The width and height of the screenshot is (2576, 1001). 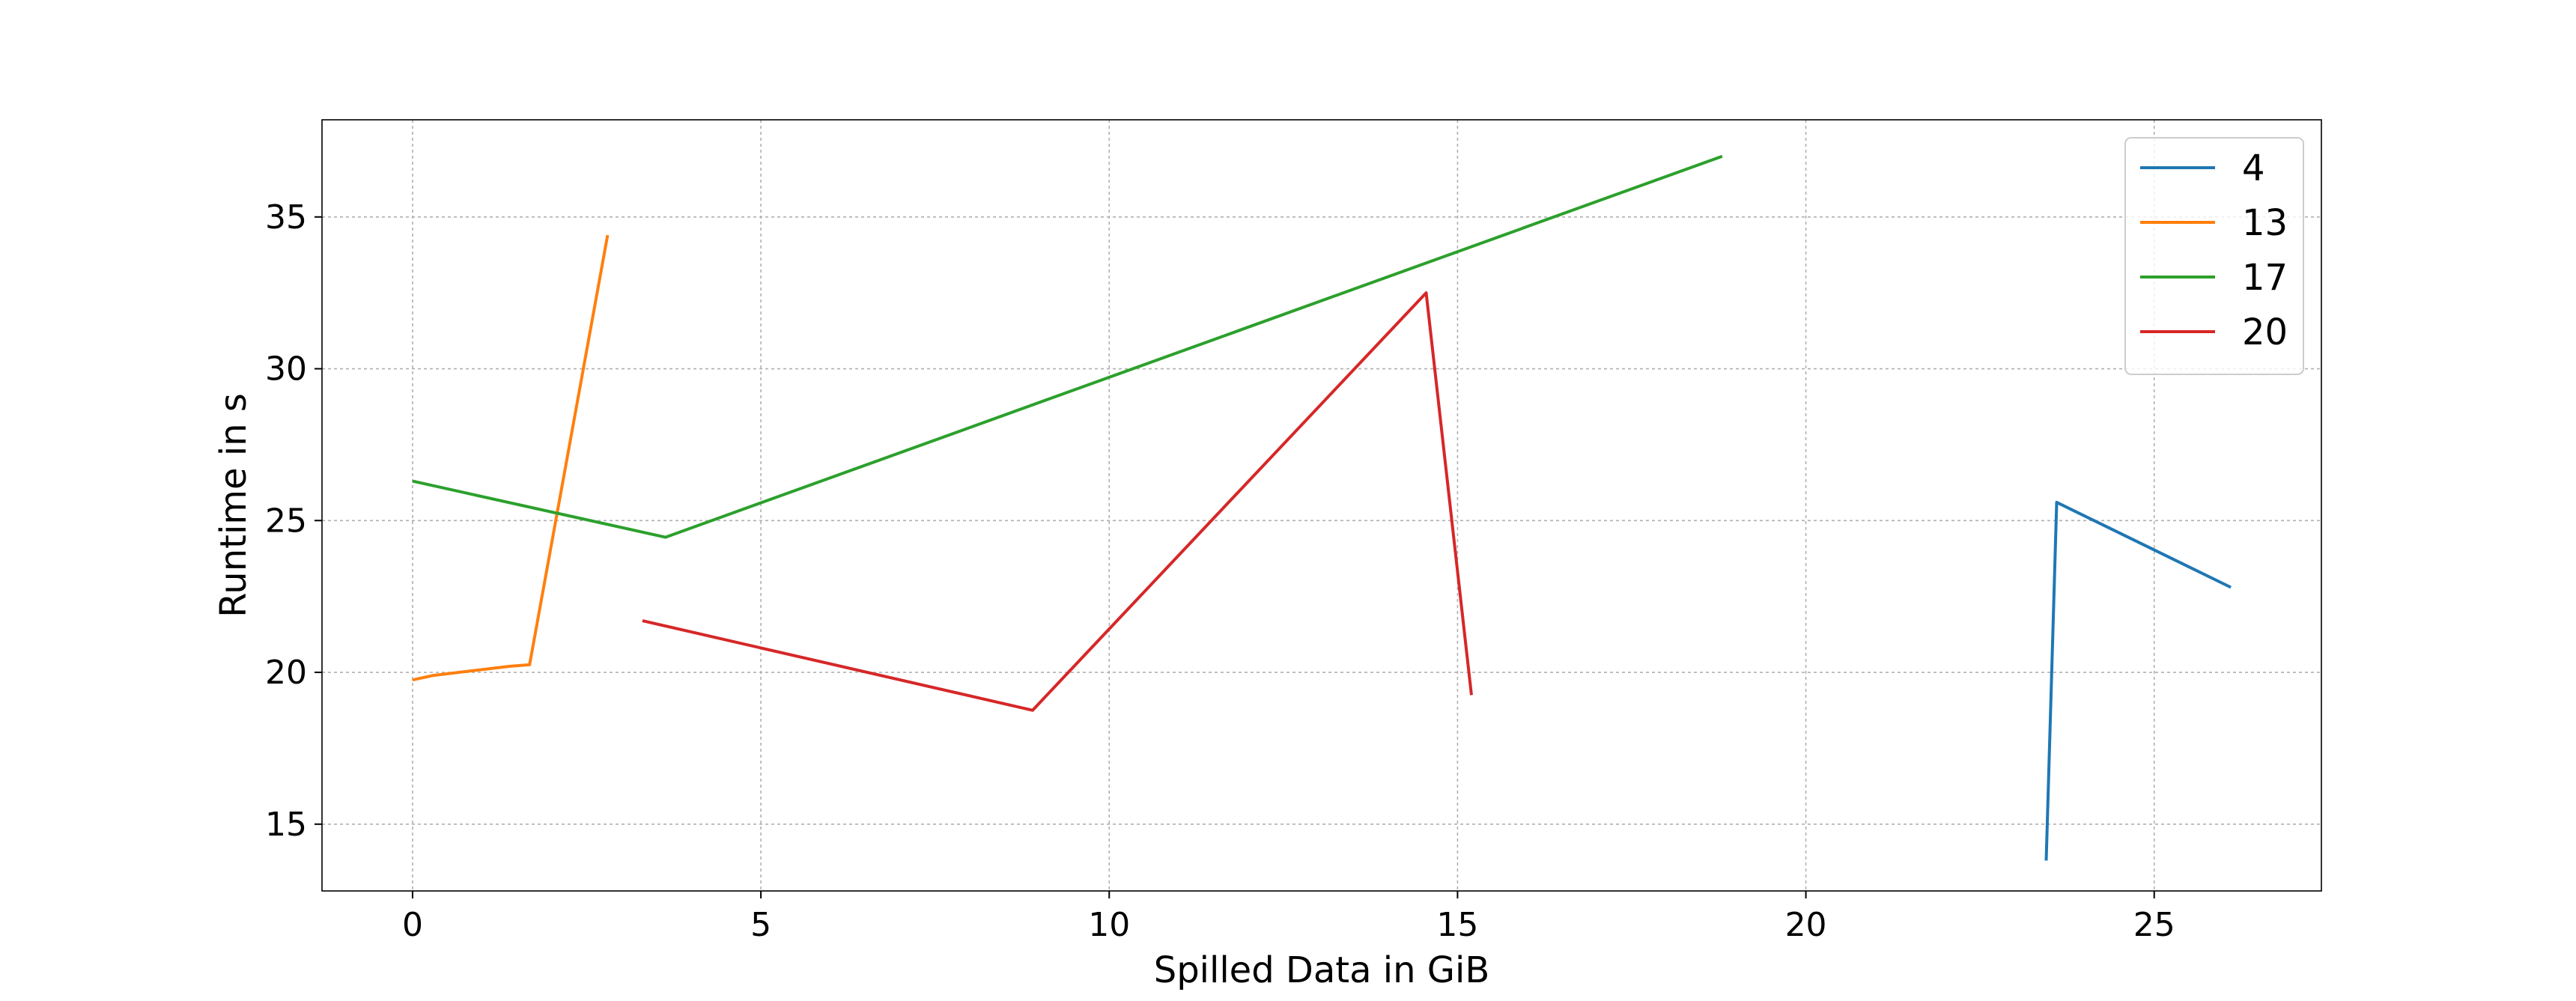 What do you see at coordinates (2265, 332) in the screenshot?
I see `legend-label-20: 20` at bounding box center [2265, 332].